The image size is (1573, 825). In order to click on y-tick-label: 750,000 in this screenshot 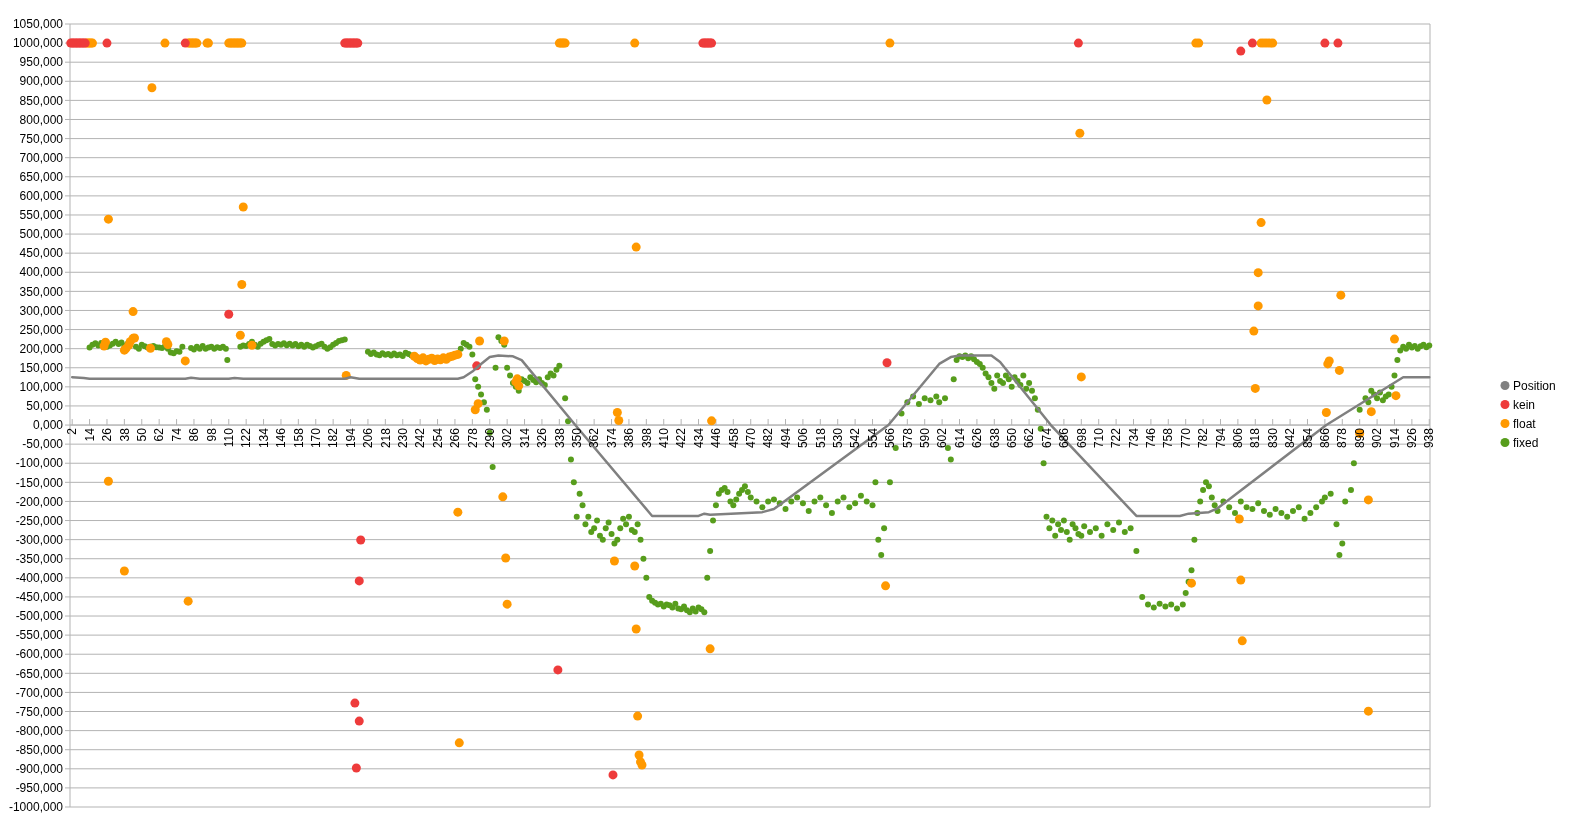, I will do `click(41, 138)`.